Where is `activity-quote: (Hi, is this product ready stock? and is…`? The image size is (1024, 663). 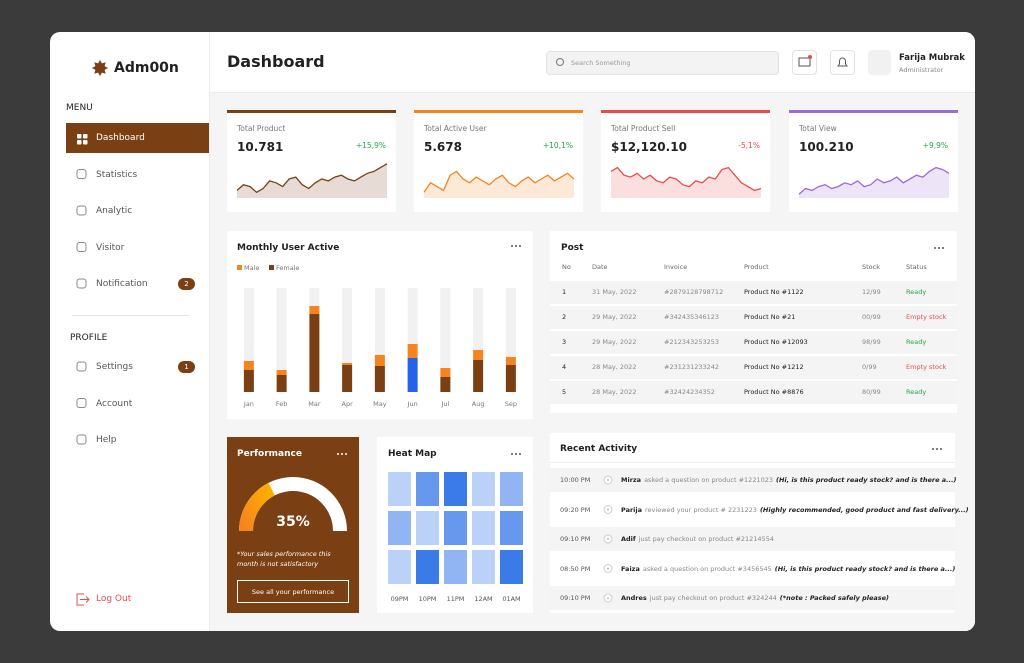
activity-quote: (Hi, is this product ready stock? and is… is located at coordinates (866, 480).